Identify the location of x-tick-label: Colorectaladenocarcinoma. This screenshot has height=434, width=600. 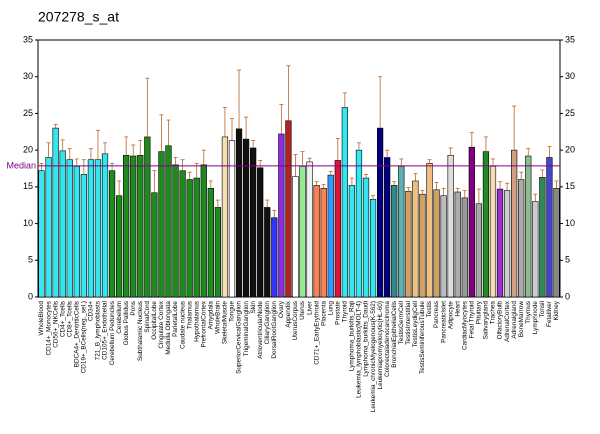
(387, 339).